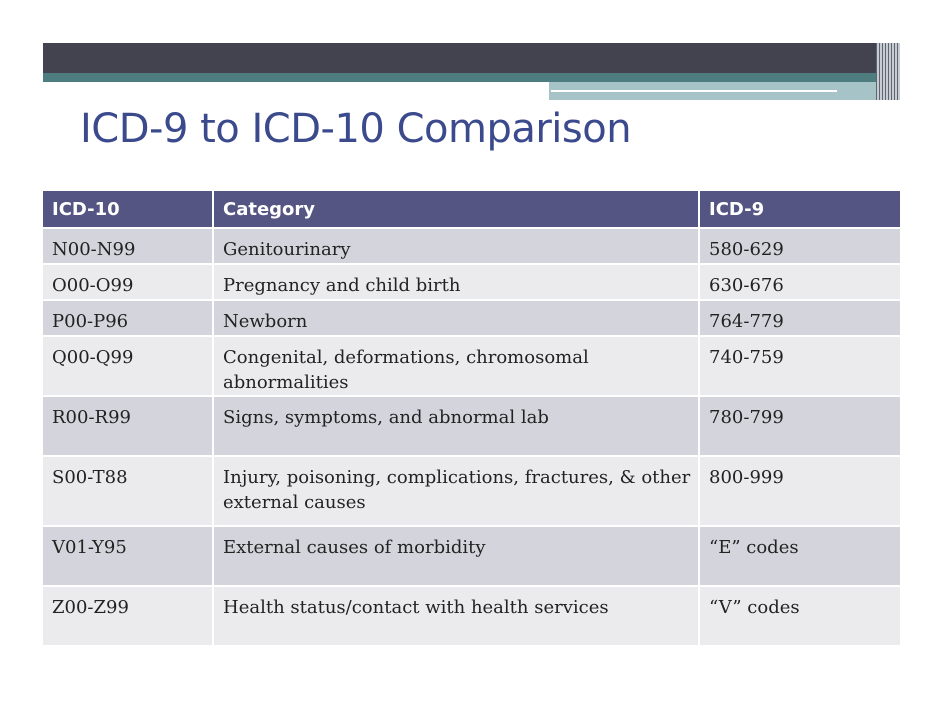  I want to click on cell-icd9: “E” codes, so click(799, 556).